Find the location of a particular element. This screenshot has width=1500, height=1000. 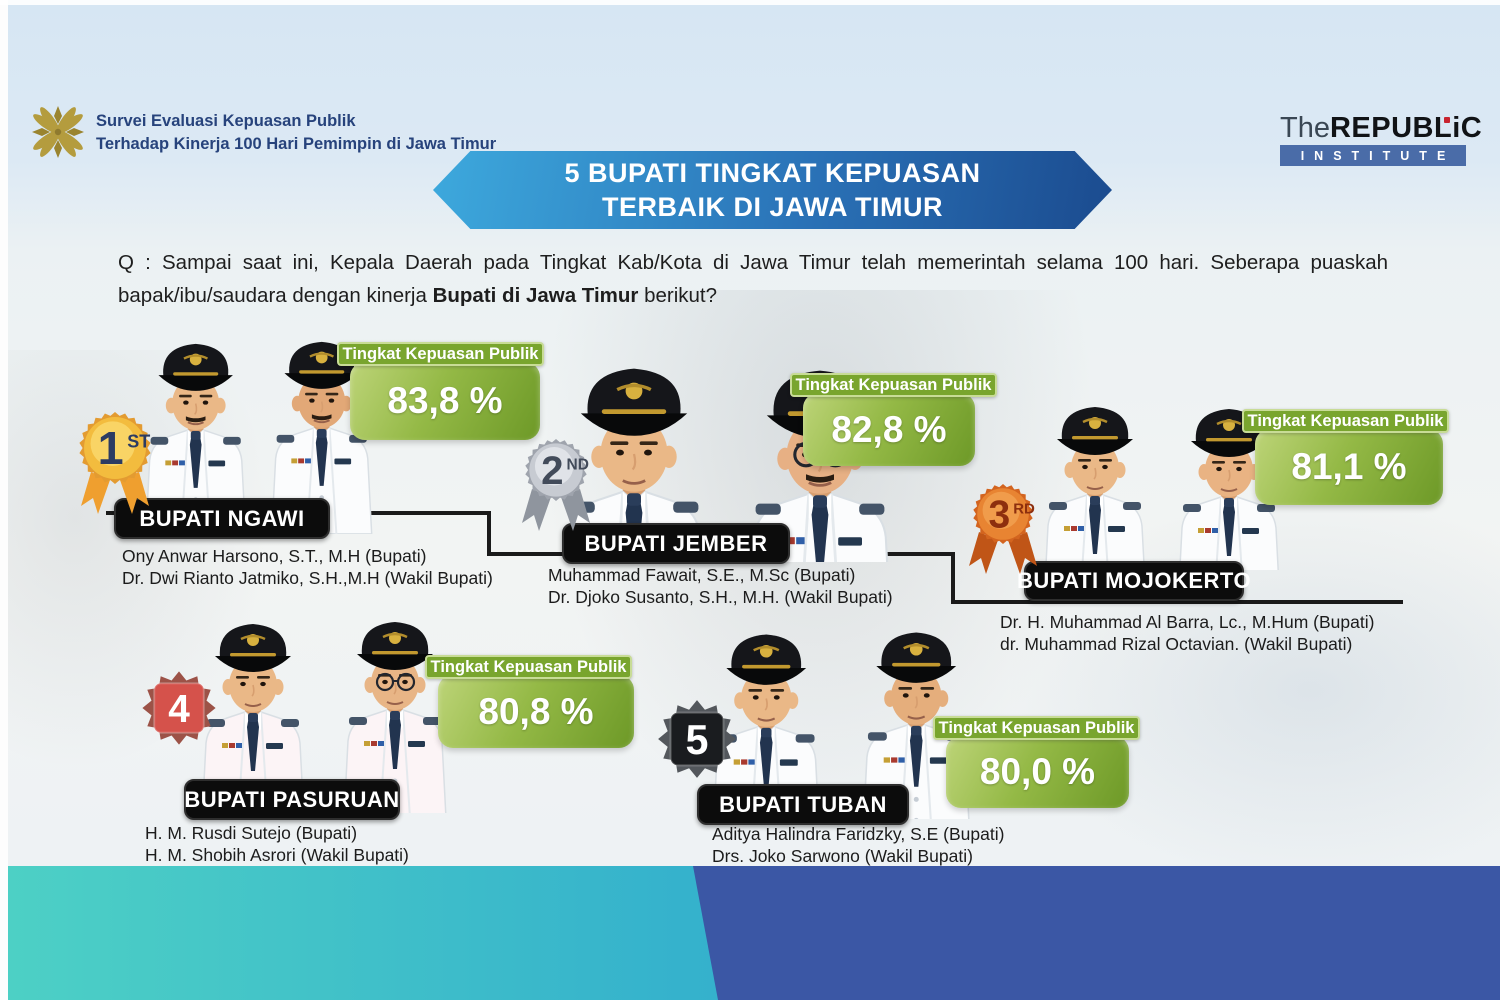

satisfaction-score: 80,8 % is located at coordinates (536, 711).